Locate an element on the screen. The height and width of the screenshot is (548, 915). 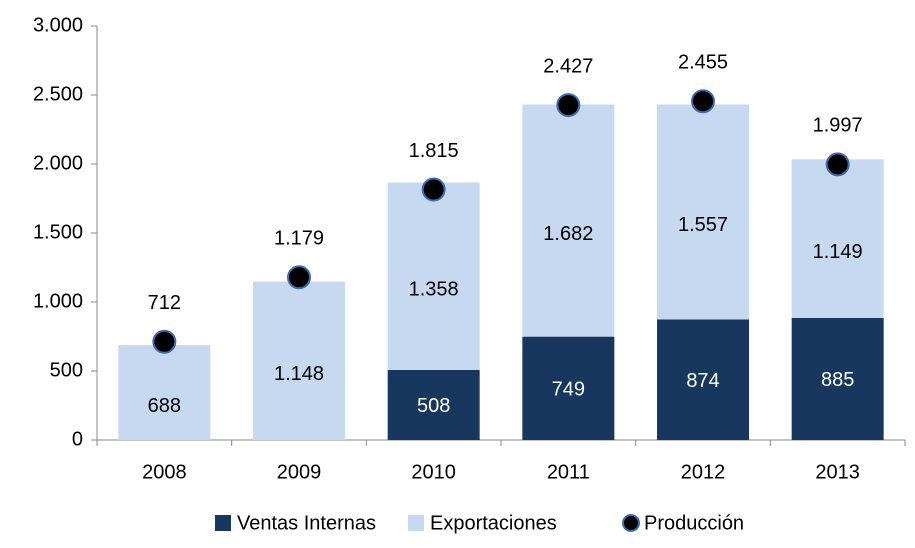
y-tick-label: 2.000 is located at coordinates (58, 163).